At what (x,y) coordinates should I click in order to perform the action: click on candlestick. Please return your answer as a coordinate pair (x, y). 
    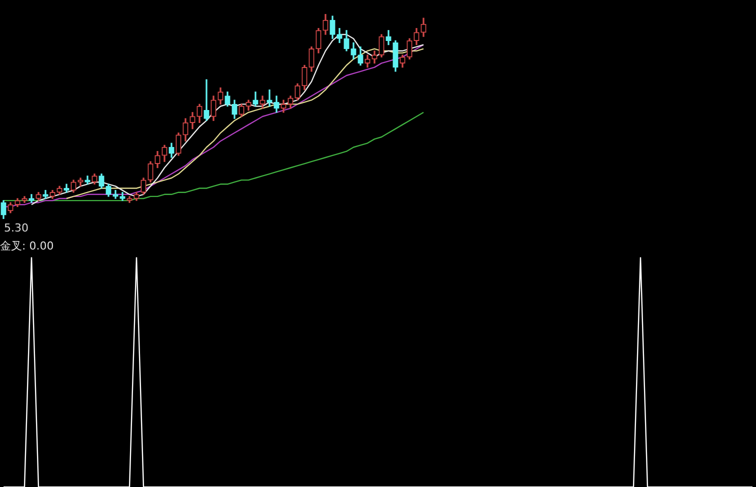
    Looking at the image, I should click on (207, 100).